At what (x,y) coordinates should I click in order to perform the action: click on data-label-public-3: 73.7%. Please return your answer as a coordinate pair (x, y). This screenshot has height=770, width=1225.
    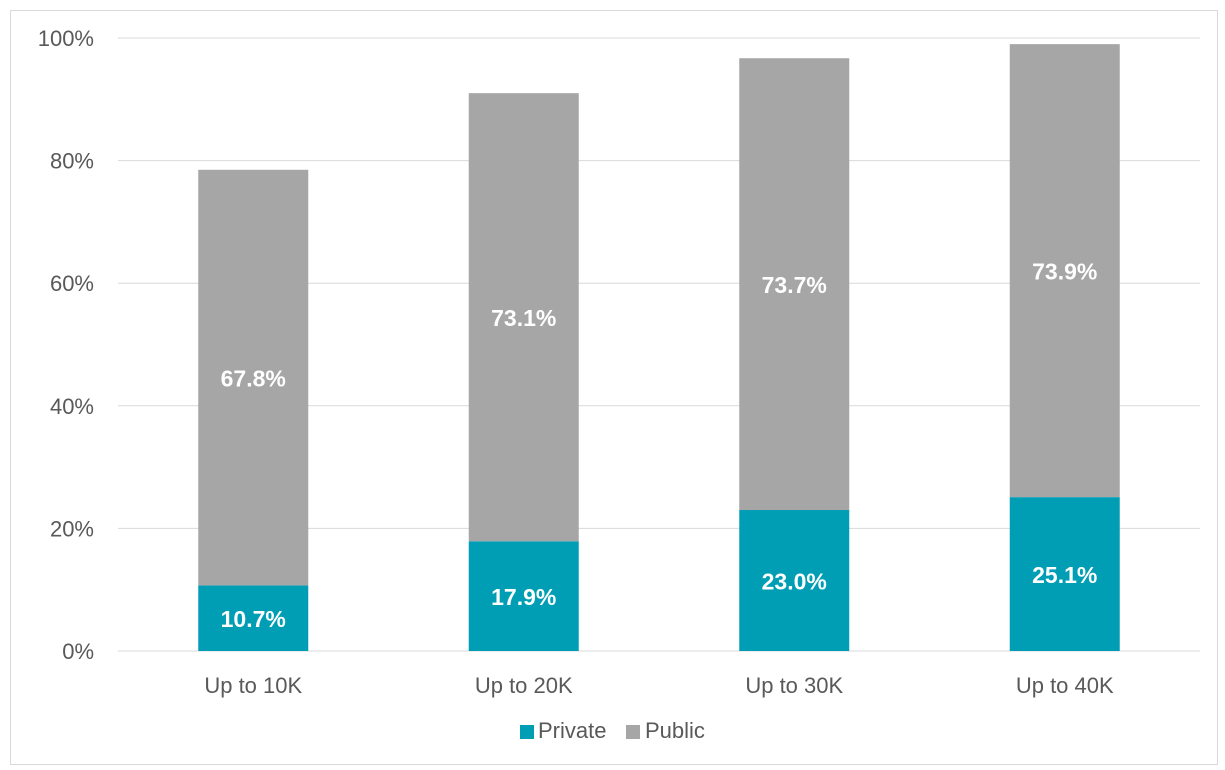
    Looking at the image, I should click on (794, 285).